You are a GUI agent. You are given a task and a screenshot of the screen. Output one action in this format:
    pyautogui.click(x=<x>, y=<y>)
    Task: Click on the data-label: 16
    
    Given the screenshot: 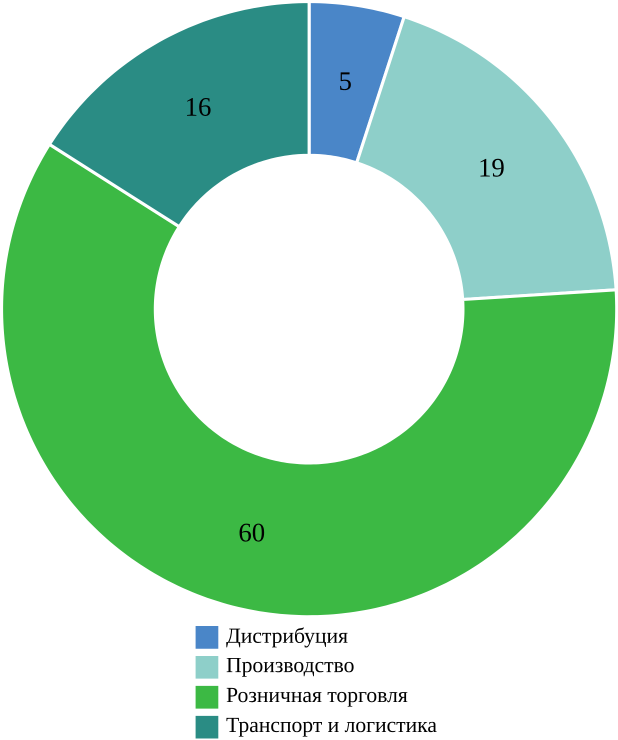 What is the action you would take?
    pyautogui.click(x=198, y=107)
    